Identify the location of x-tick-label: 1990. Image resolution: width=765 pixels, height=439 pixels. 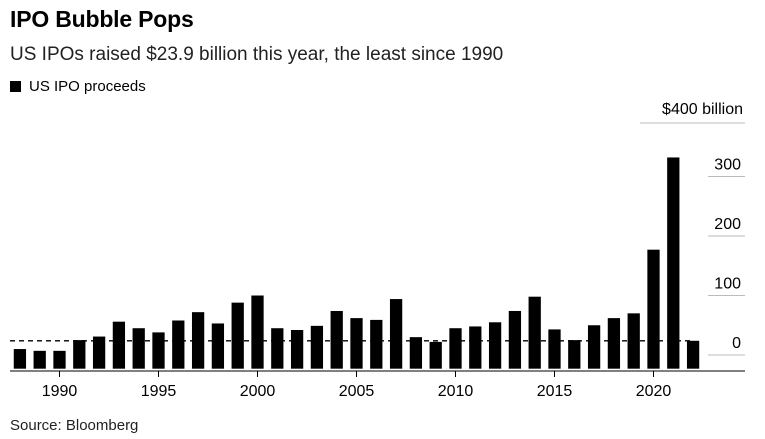
(60, 391).